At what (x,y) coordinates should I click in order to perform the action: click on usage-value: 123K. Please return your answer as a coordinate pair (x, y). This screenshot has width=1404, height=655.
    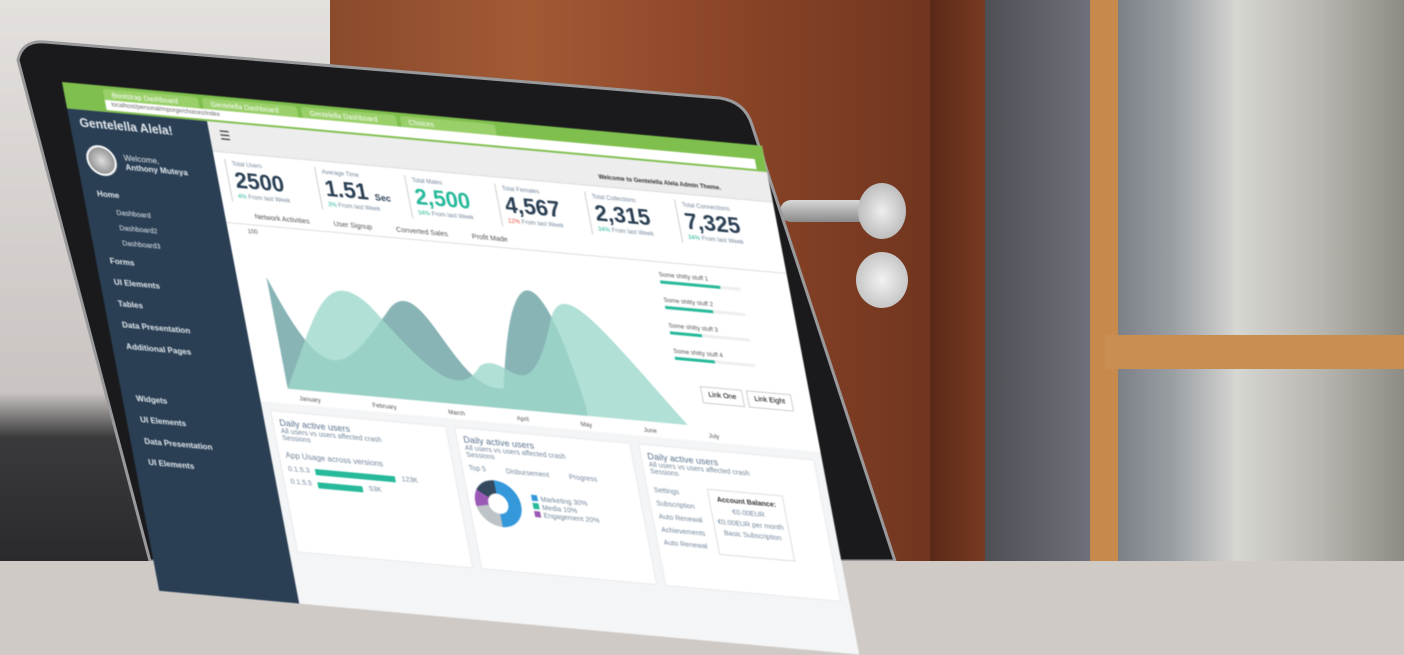
    Looking at the image, I should click on (409, 480).